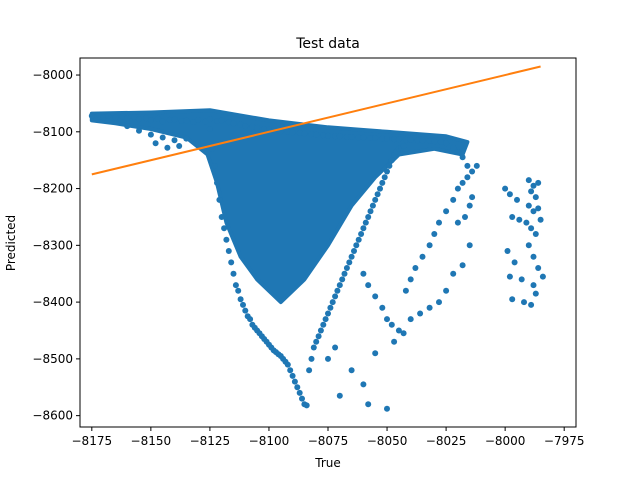 The image size is (640, 480). Describe the element at coordinates (52, 416) in the screenshot. I see `y-tick-label: −8600` at that location.